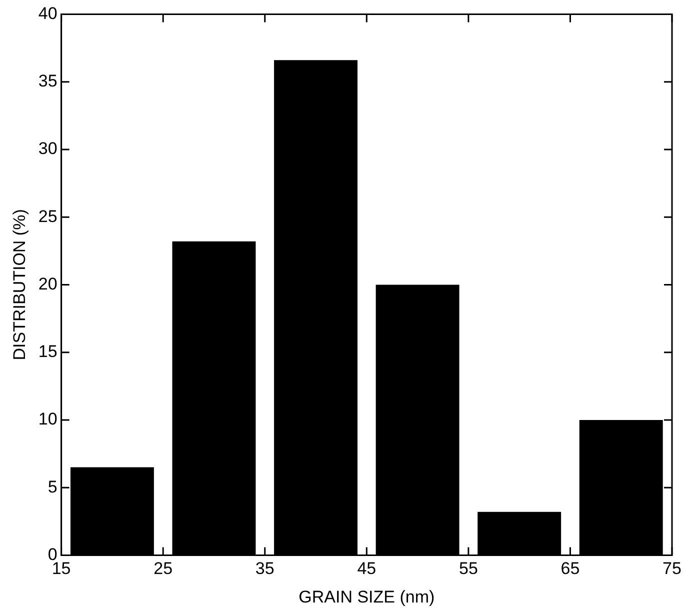 This screenshot has width=686, height=616. I want to click on y-tick-label: 10, so click(48, 419).